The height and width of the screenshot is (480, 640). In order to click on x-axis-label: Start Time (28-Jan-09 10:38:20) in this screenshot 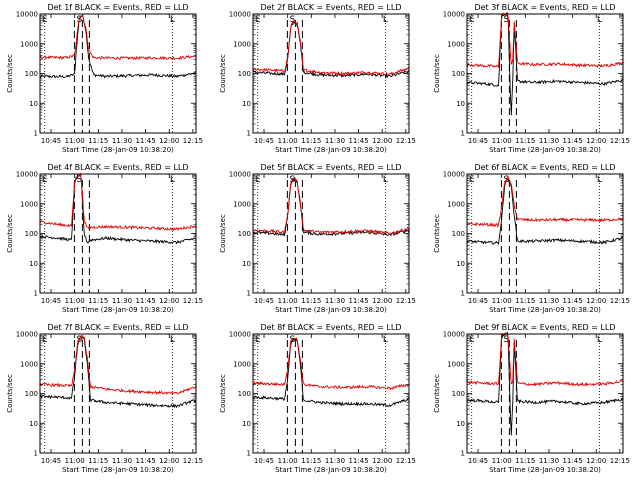, I will do `click(331, 150)`.